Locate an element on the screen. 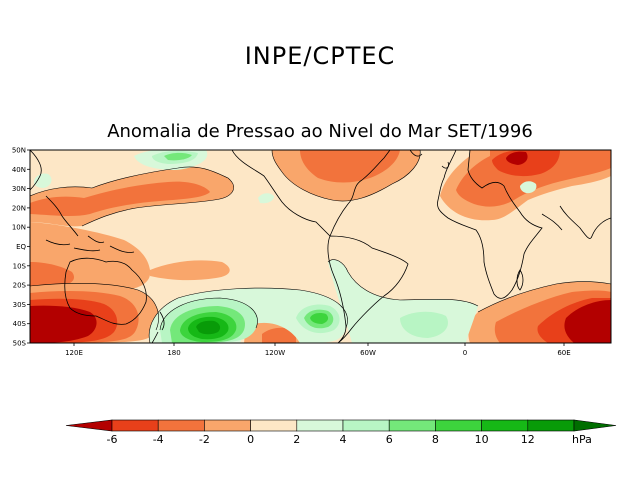 This screenshot has height=494, width=640. pos-anomaly-subtropical-pacific is located at coordinates (266, 198).